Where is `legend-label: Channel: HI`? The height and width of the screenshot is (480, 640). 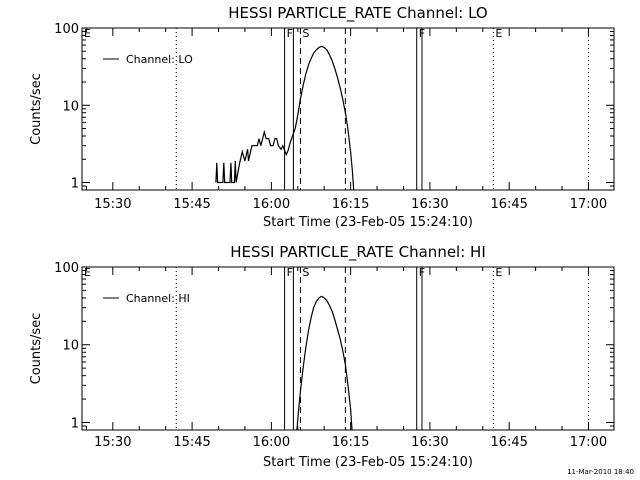 legend-label: Channel: HI is located at coordinates (158, 298).